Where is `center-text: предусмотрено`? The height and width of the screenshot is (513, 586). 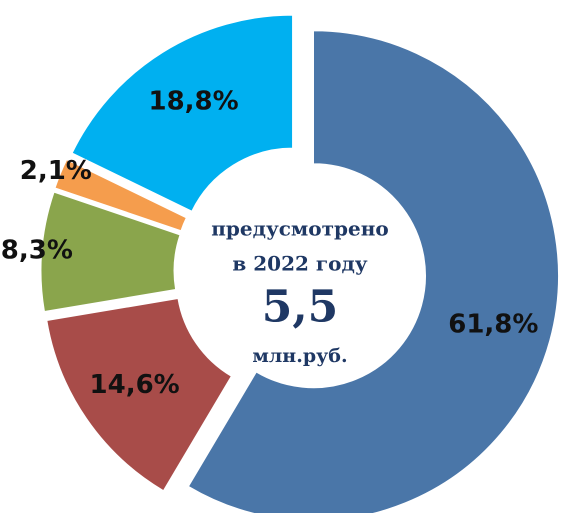 center-text: предусмотрено is located at coordinates (299, 229).